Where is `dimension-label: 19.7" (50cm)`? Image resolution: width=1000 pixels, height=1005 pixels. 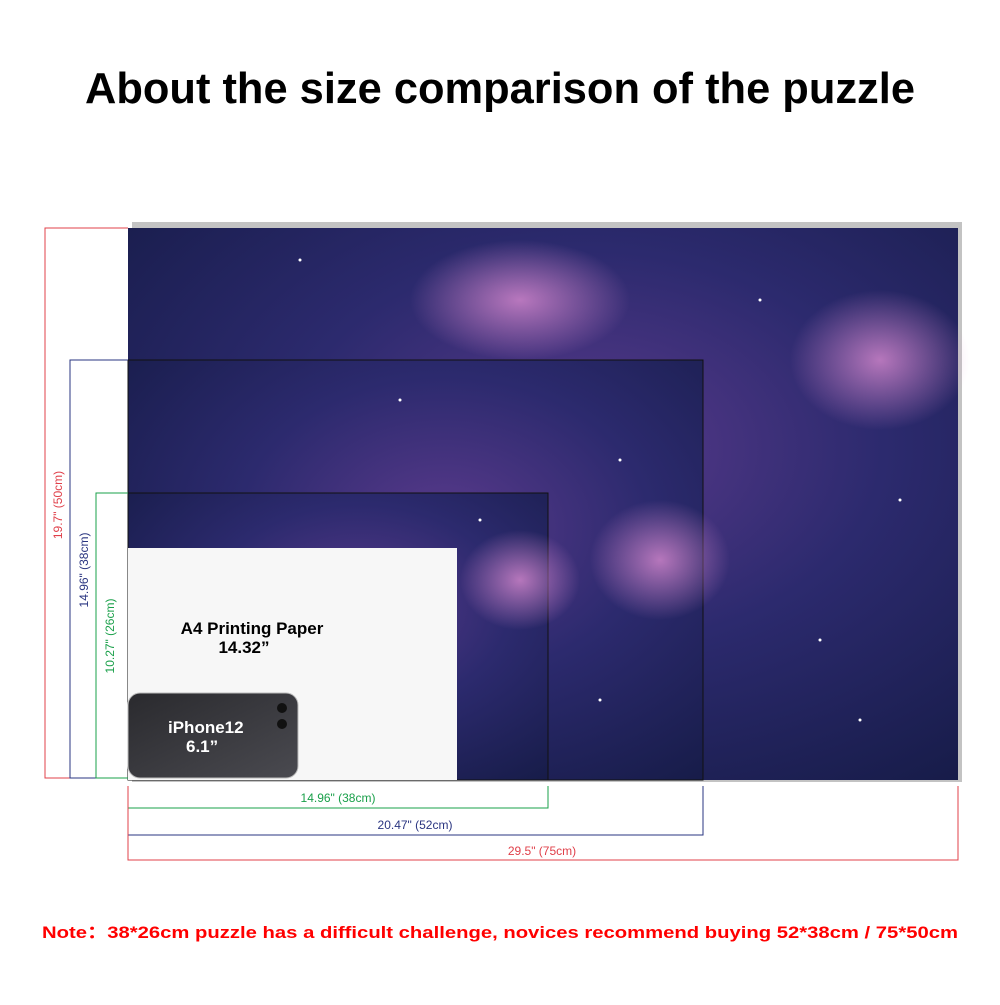 dimension-label: 19.7" (50cm) is located at coordinates (58, 505).